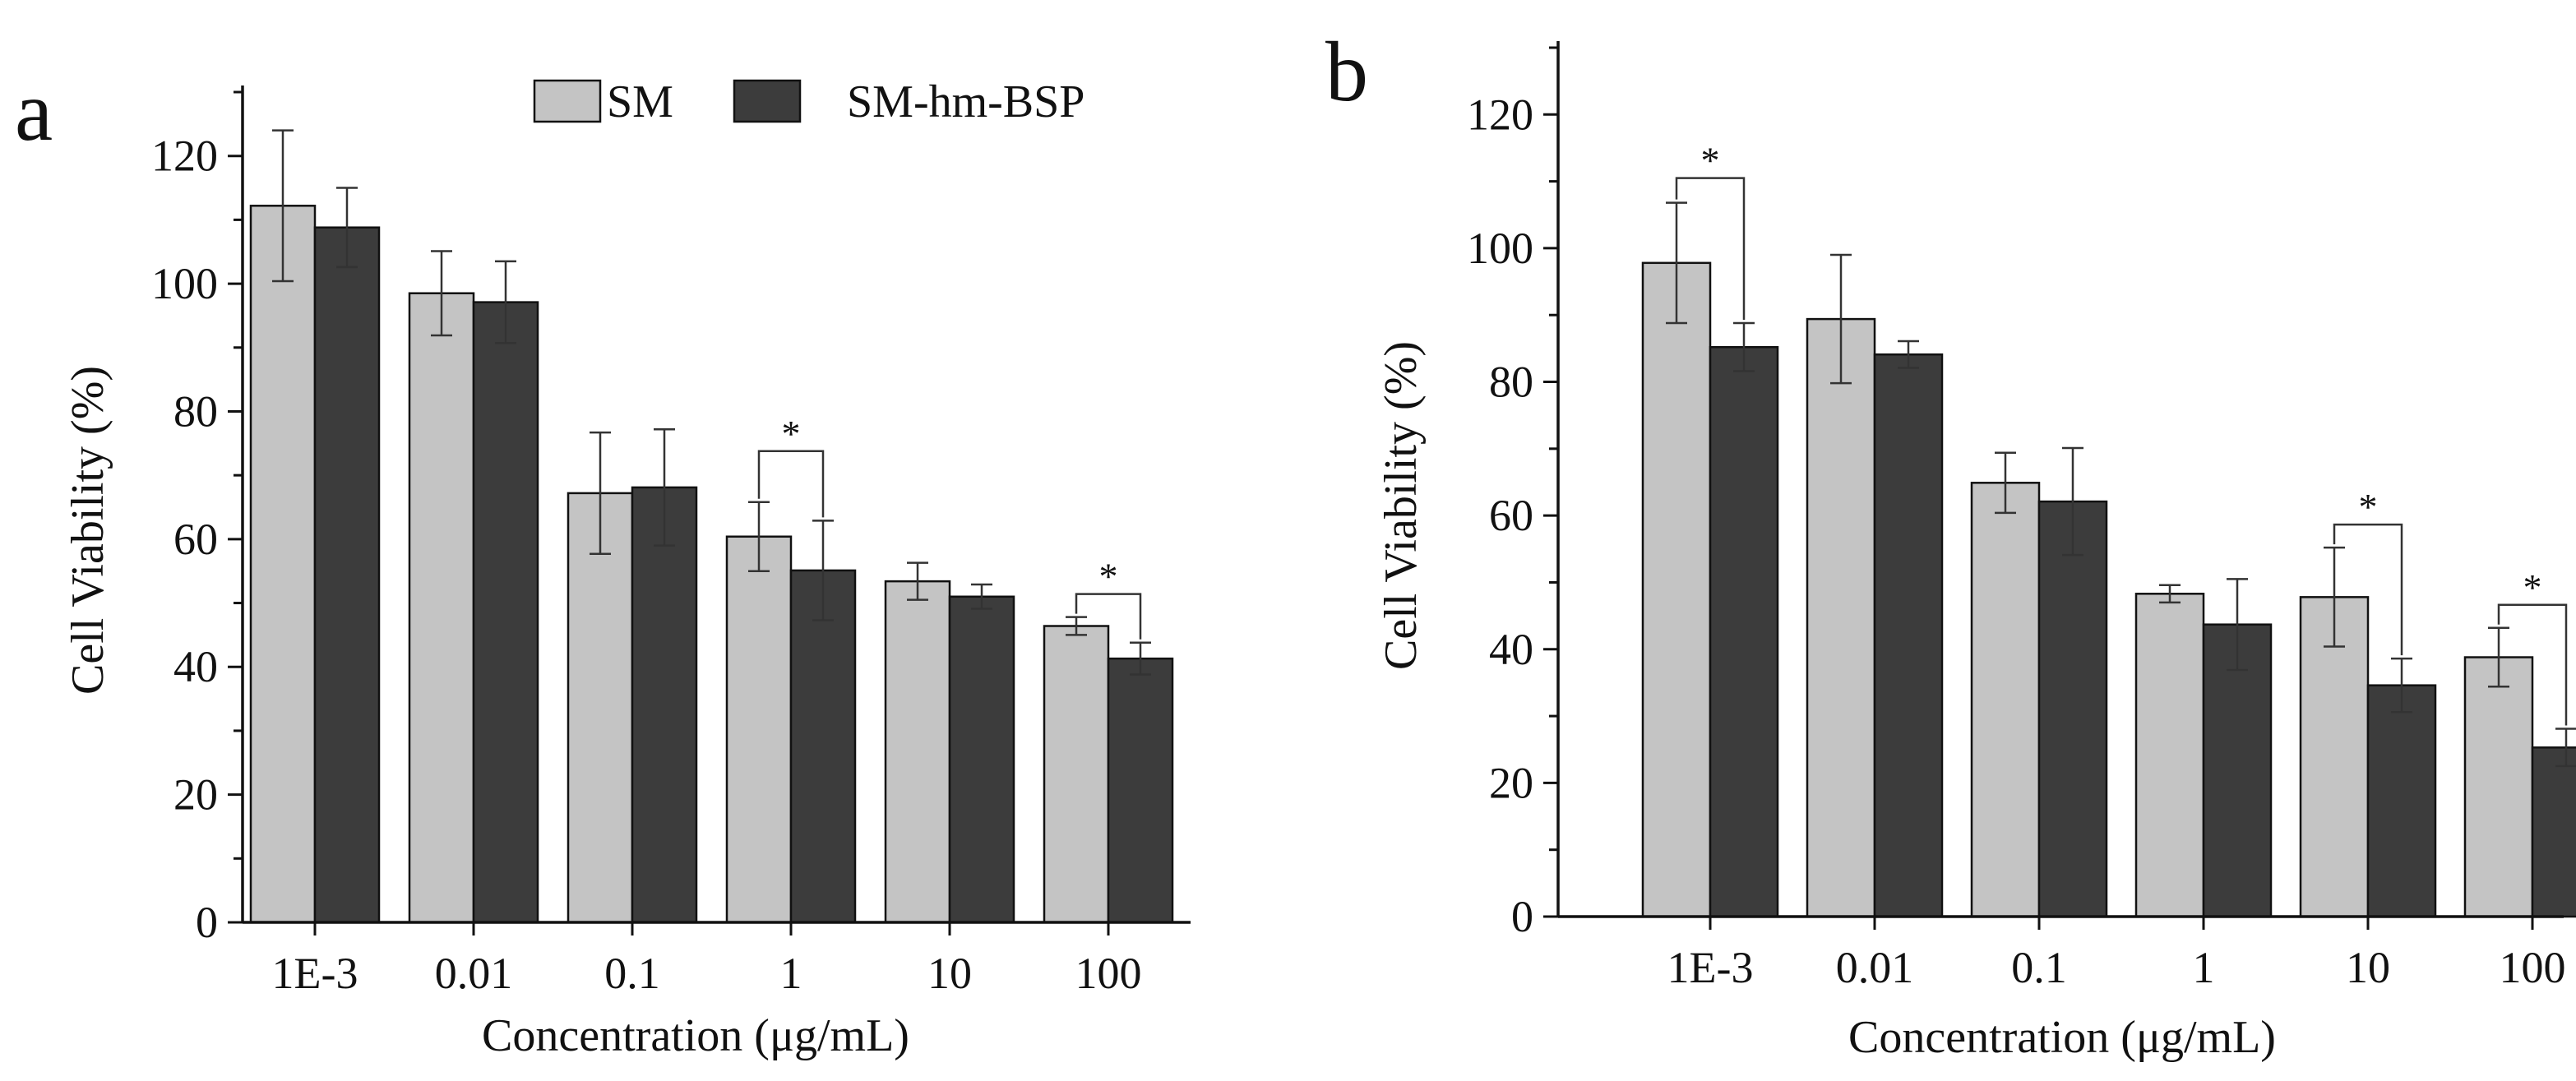  I want to click on panel-a-y-axis-title: Cell Viability (%), so click(87, 530).